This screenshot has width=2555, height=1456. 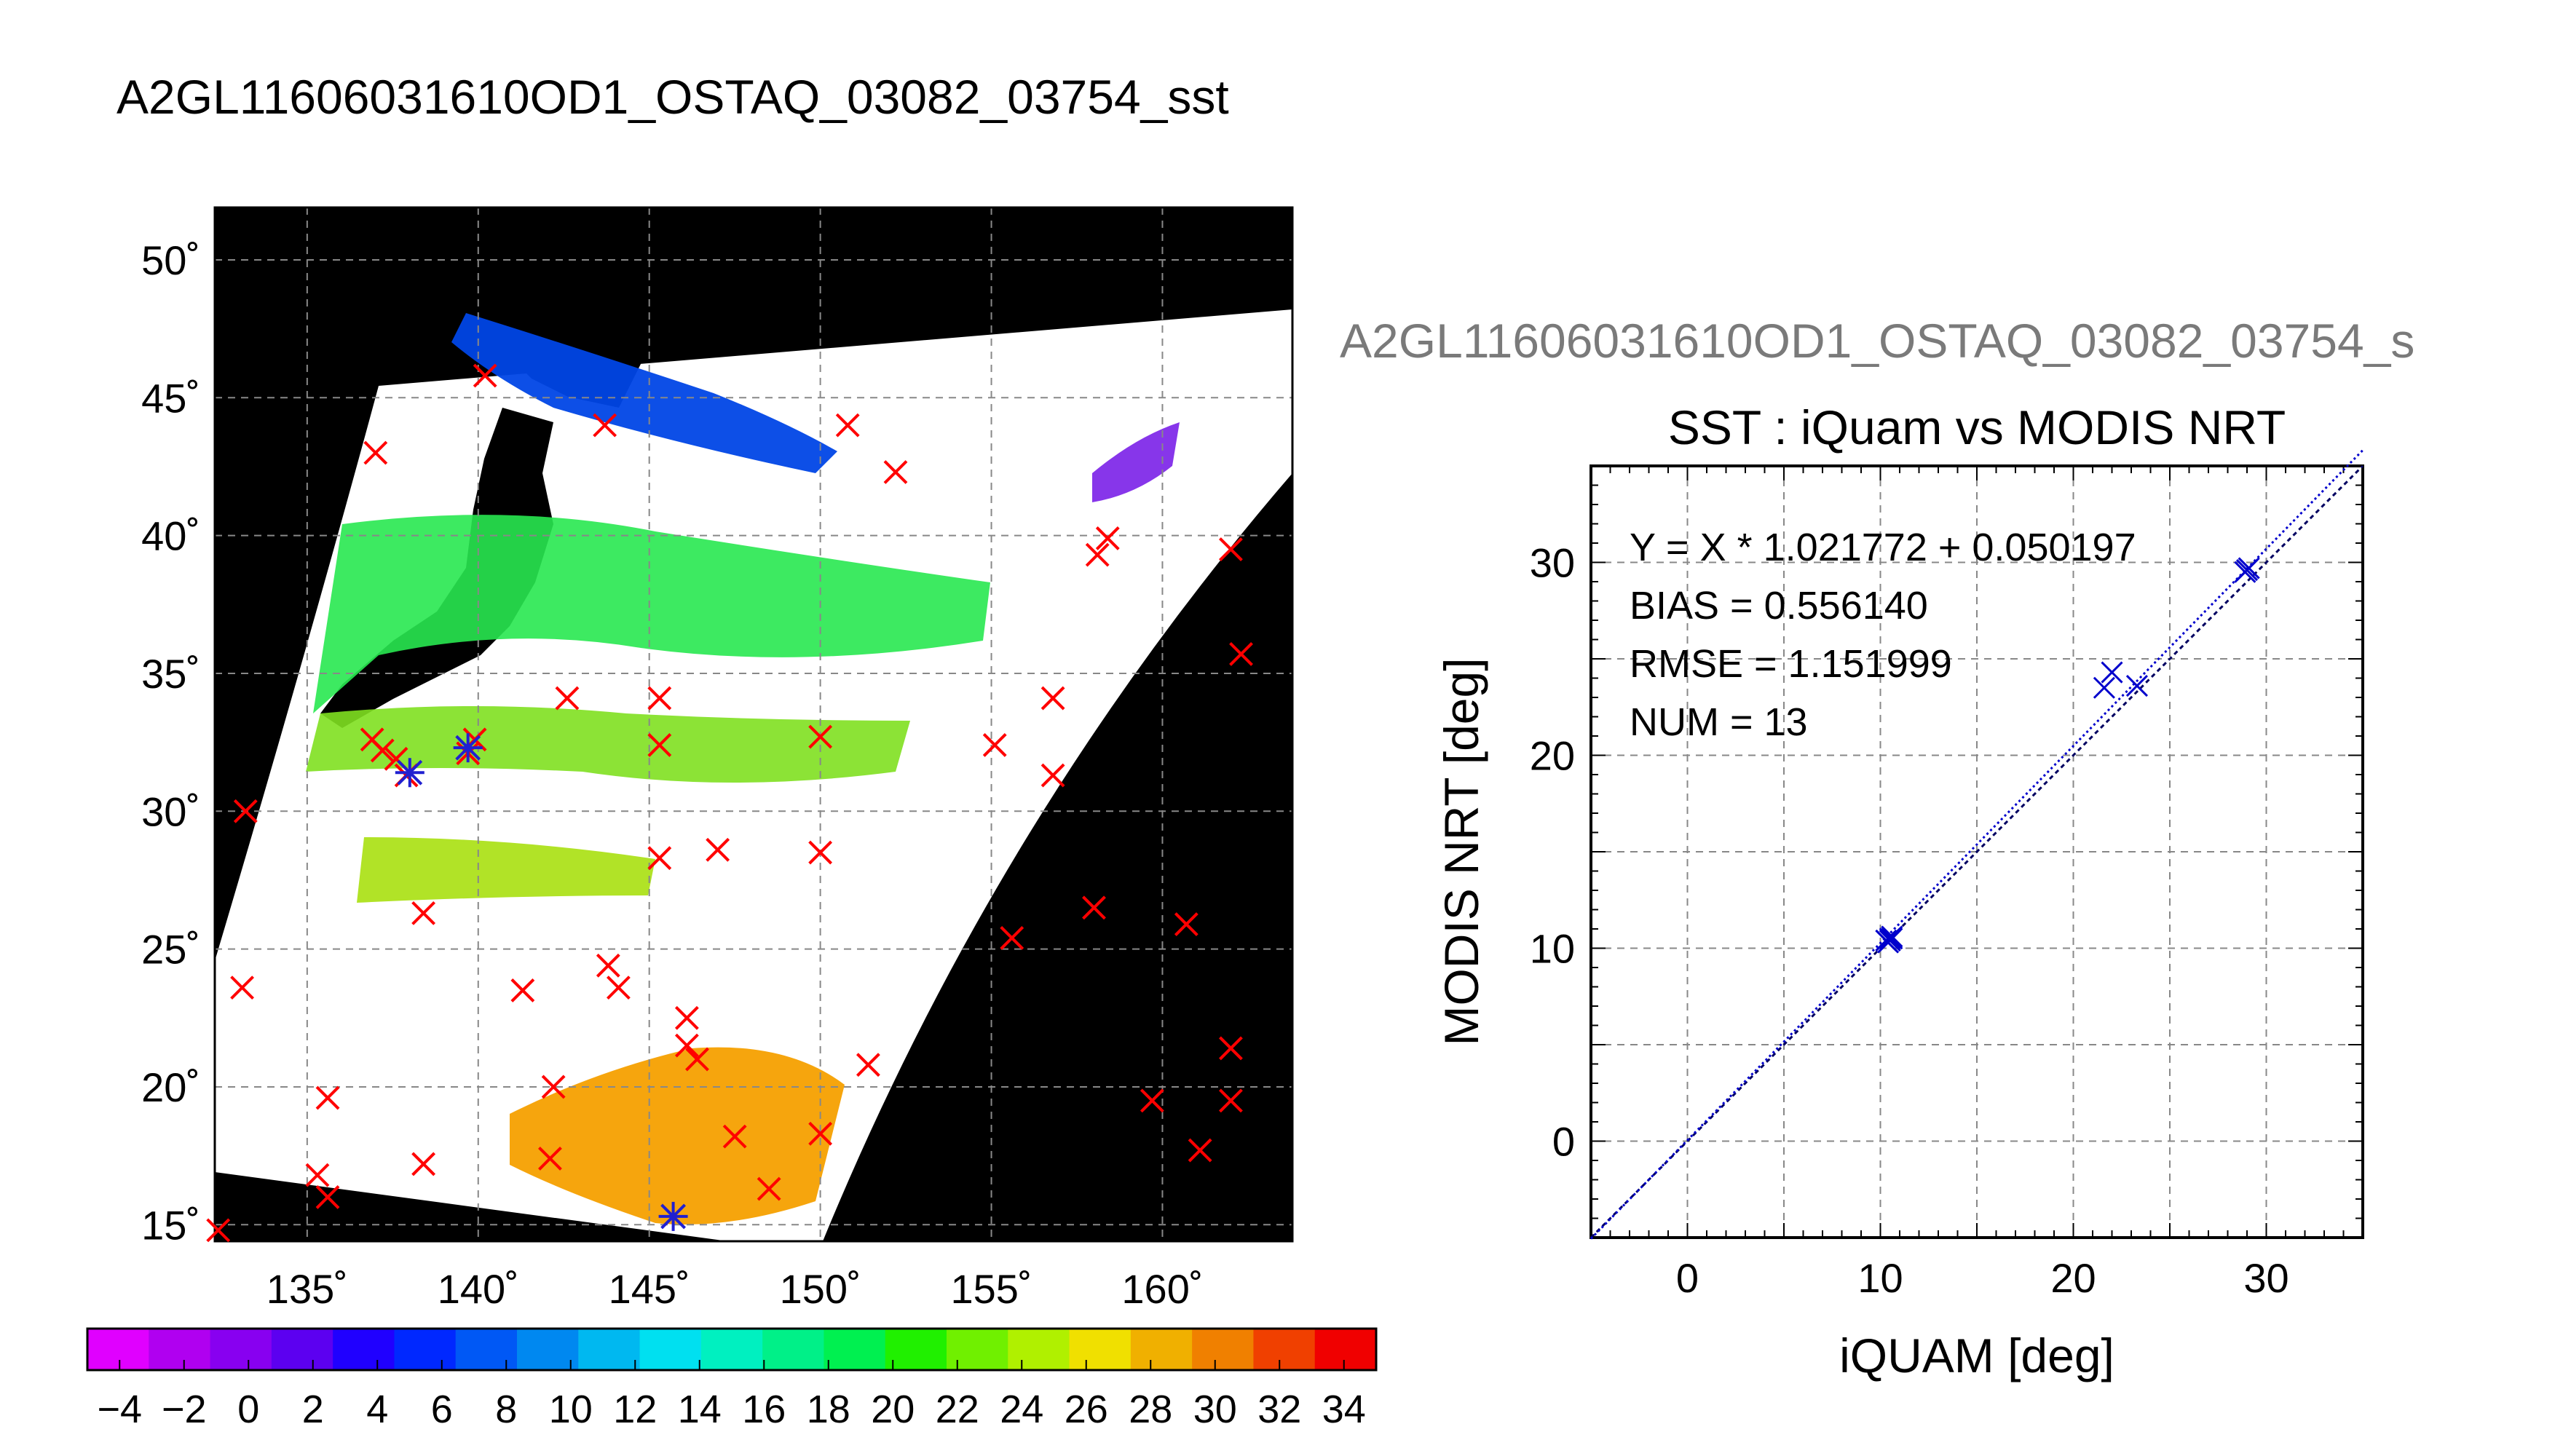 I want to click on colorbar-tick-label: 14, so click(x=700, y=1409).